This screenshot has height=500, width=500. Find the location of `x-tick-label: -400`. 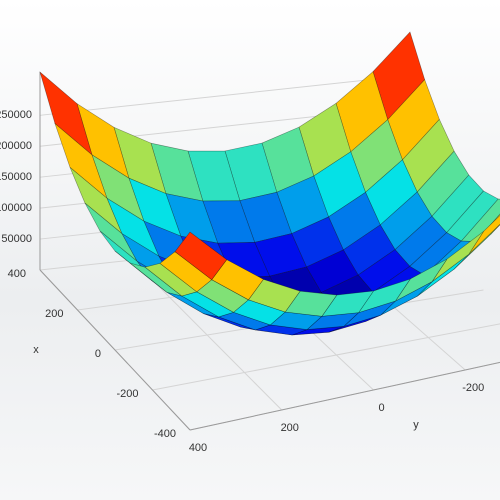

x-tick-label: -400 is located at coordinates (165, 434).